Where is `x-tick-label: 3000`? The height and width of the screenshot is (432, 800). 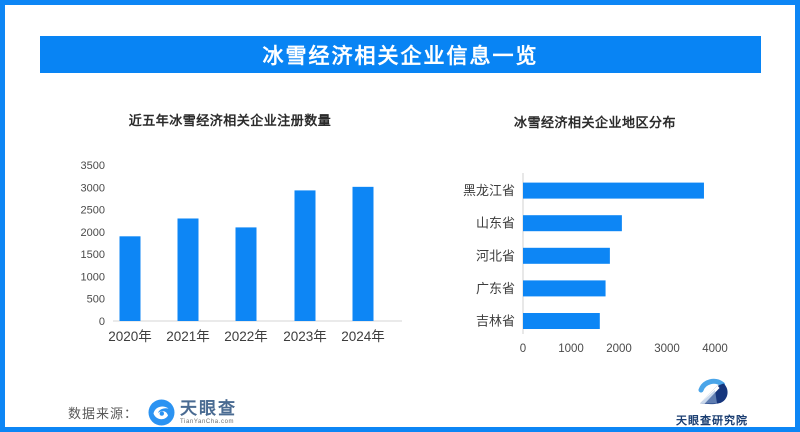
x-tick-label: 3000 is located at coordinates (667, 349).